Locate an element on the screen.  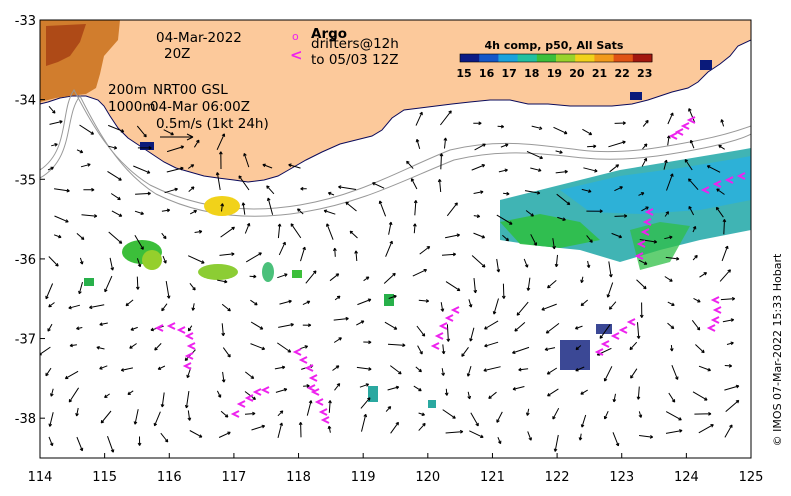
credit-label: © IMOS 07-Mar-2022 15:33 Hobart is located at coordinates (777, 349).